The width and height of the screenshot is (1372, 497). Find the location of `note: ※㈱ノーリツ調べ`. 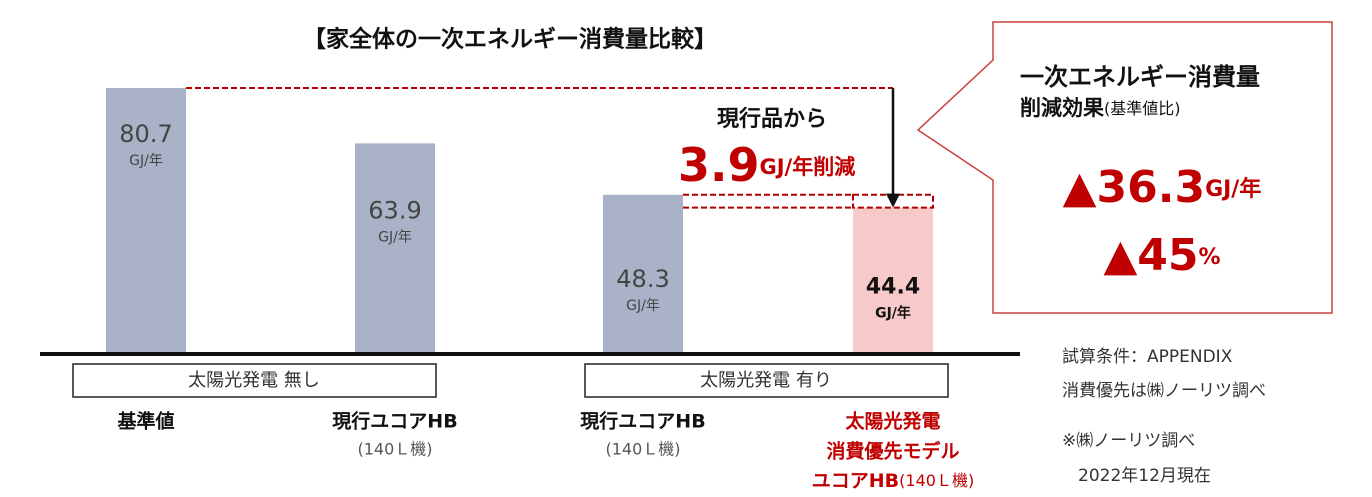

note: ※㈱ノーリツ調べ is located at coordinates (1128, 441).